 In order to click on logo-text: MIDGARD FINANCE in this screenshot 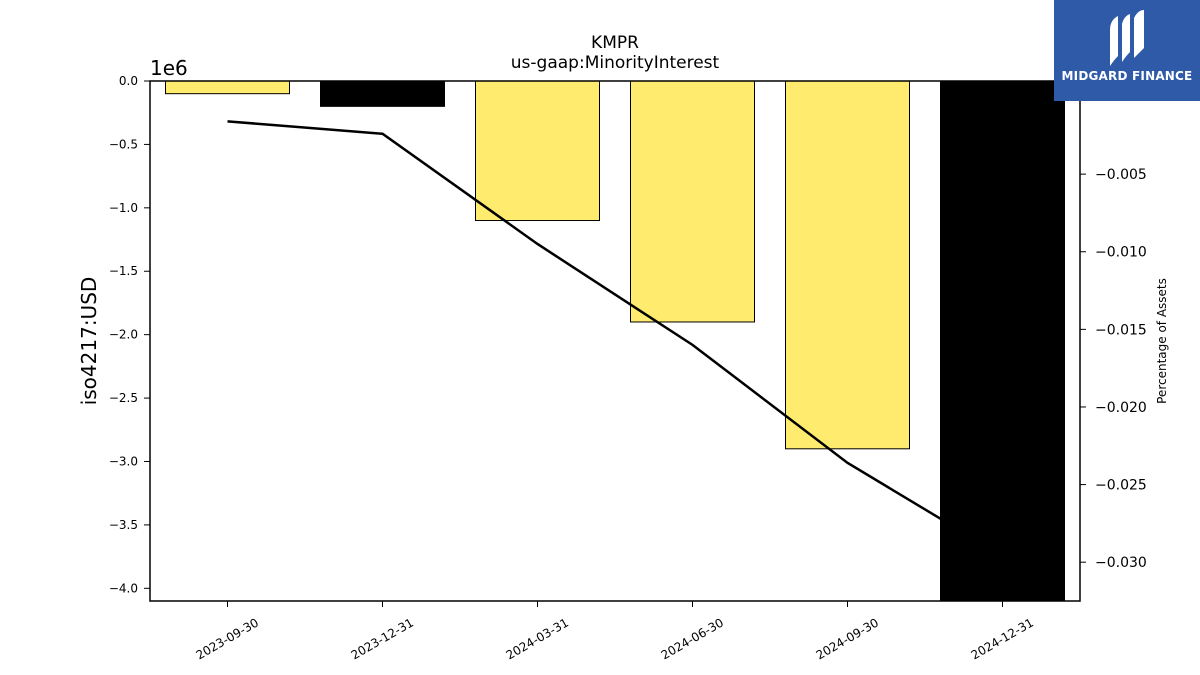, I will do `click(1127, 76)`.